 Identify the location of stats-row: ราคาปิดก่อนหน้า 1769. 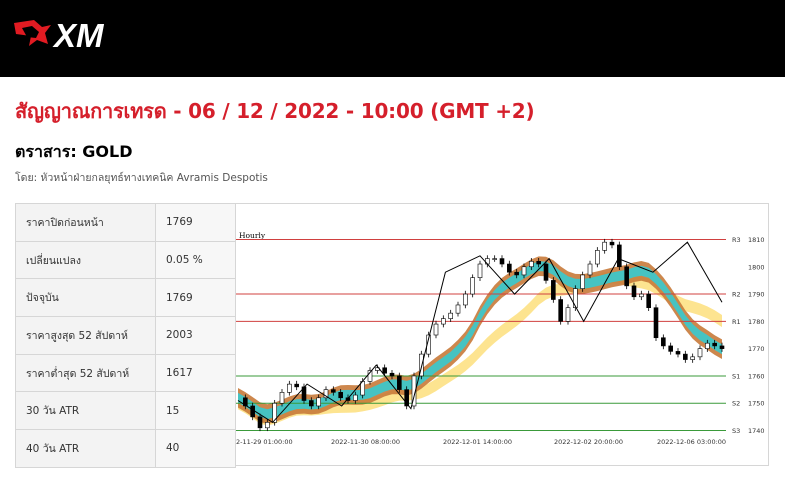
(125, 222).